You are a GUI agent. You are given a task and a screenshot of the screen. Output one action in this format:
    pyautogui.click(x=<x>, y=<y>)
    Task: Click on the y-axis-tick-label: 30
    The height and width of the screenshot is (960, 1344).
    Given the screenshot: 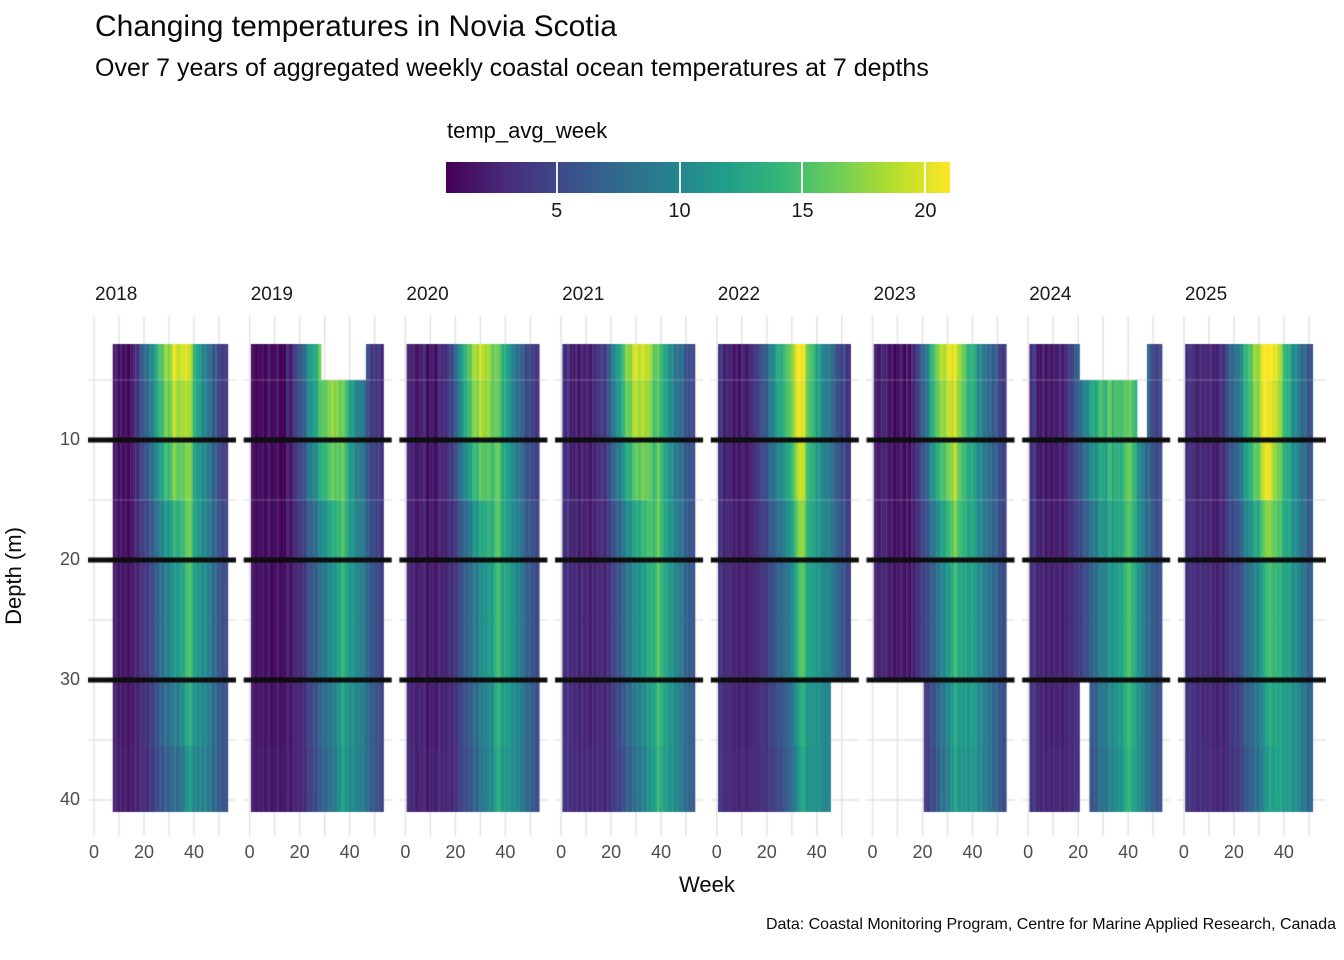 What is the action you would take?
    pyautogui.click(x=69, y=679)
    